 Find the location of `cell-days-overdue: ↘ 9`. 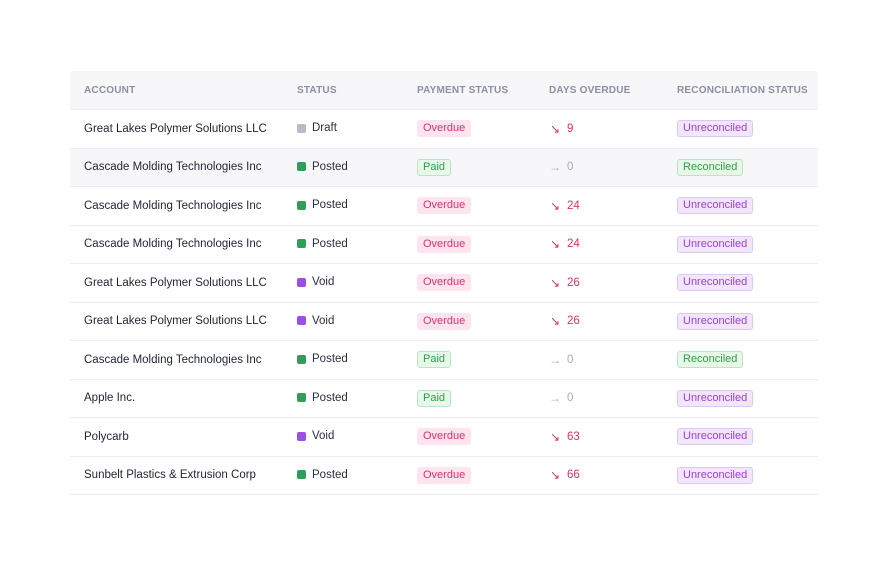

cell-days-overdue: ↘ 9 is located at coordinates (600, 129).